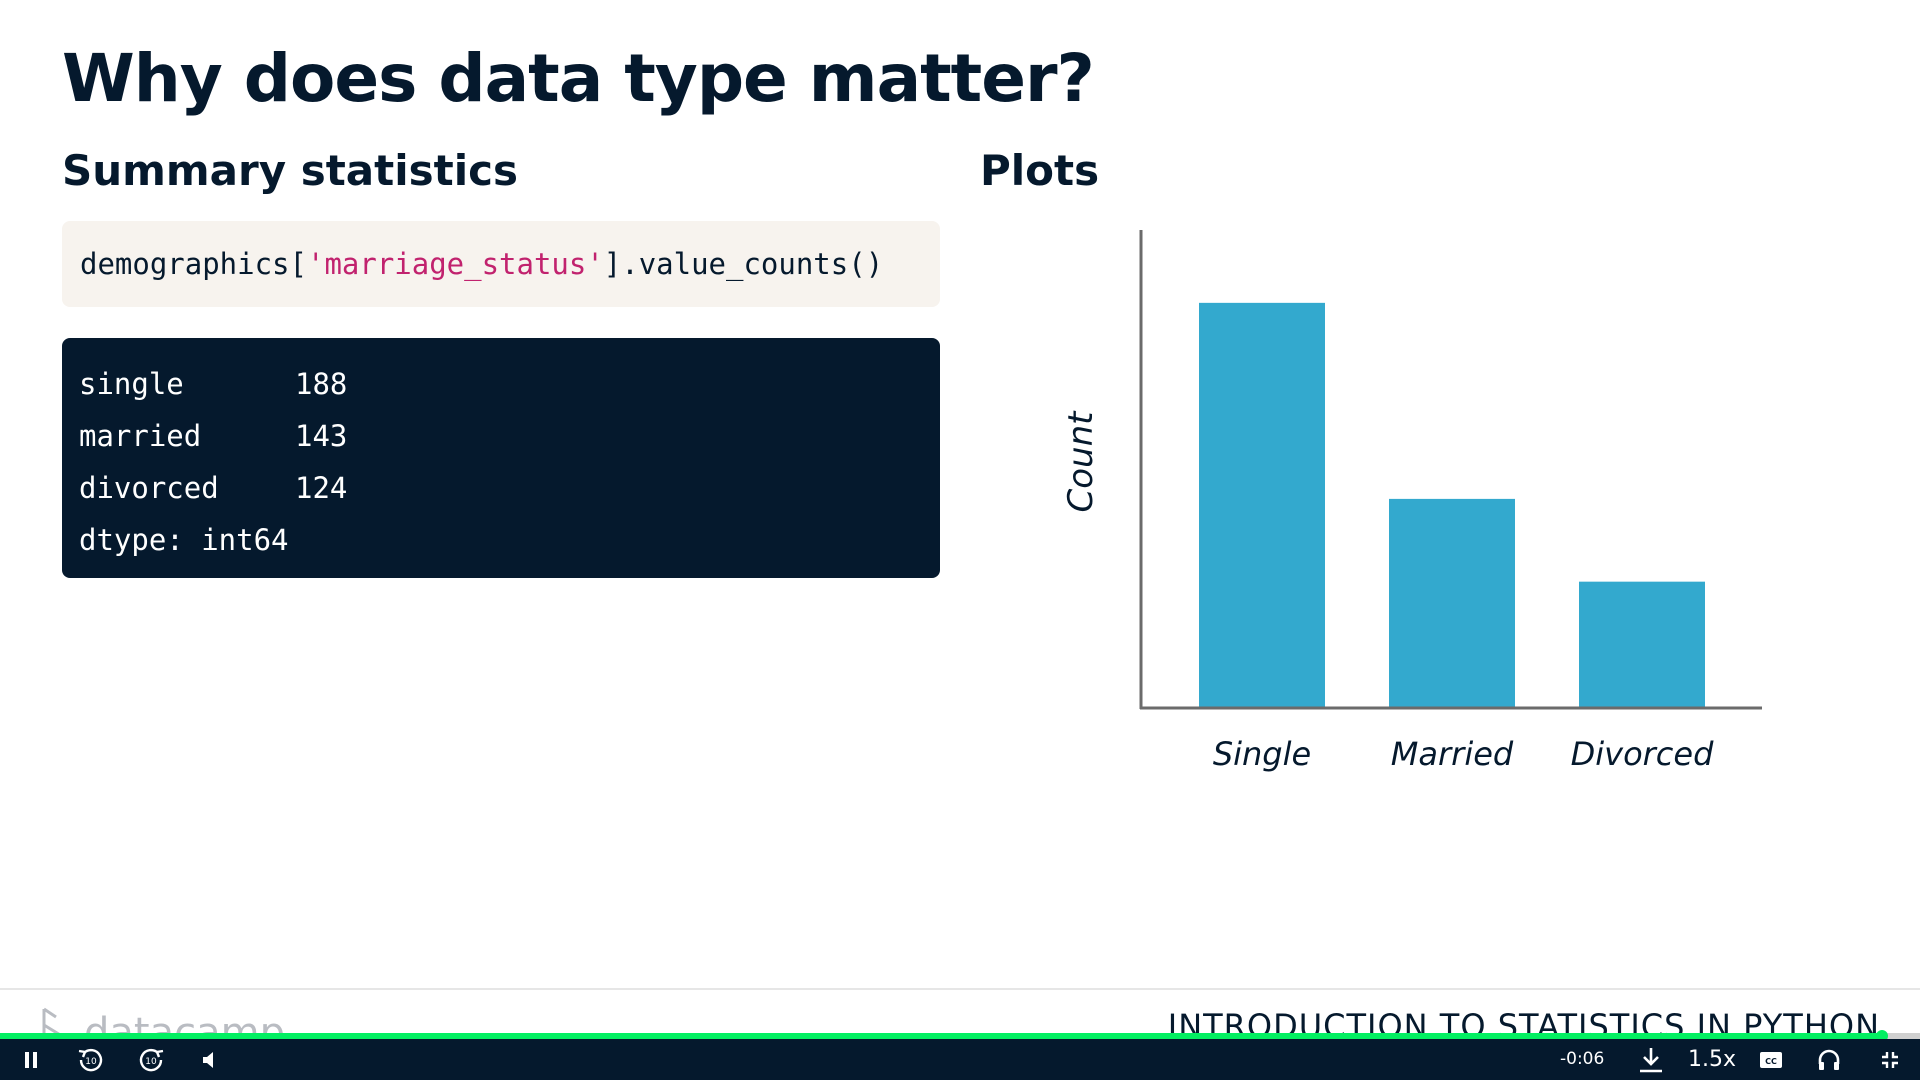  I want to click on x-tick-label: Divorced, so click(1642, 754).